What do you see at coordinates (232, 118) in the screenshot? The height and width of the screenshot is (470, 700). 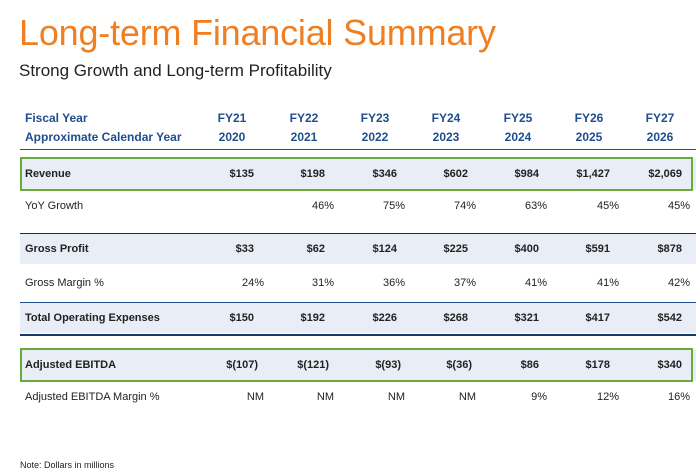 I see `fiscal-year-header: FY21` at bounding box center [232, 118].